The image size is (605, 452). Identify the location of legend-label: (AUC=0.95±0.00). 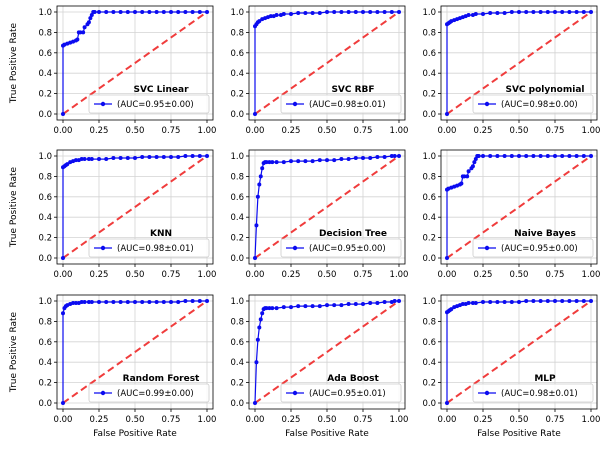
(347, 249).